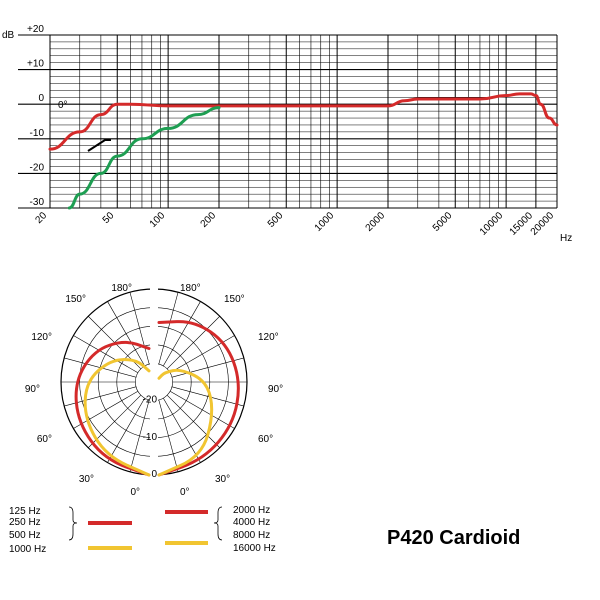 The width and height of the screenshot is (600, 600). I want to click on freq-x-tick-label: 10000, so click(492, 224).